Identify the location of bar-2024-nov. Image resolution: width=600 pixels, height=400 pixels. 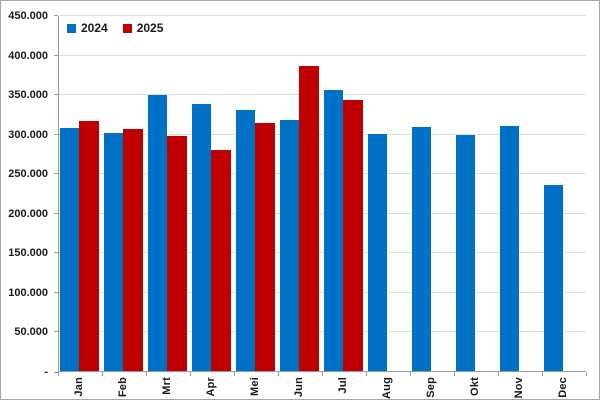
(509, 248).